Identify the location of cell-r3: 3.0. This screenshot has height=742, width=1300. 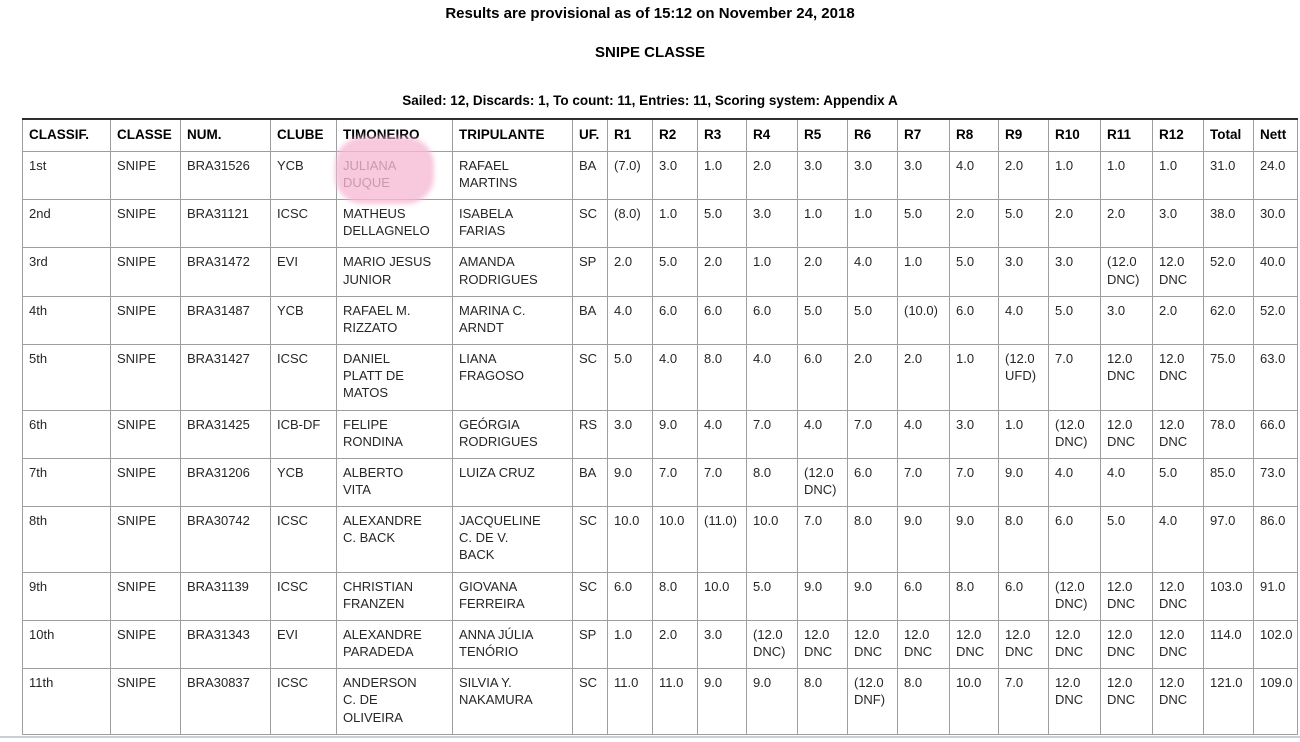
(722, 644).